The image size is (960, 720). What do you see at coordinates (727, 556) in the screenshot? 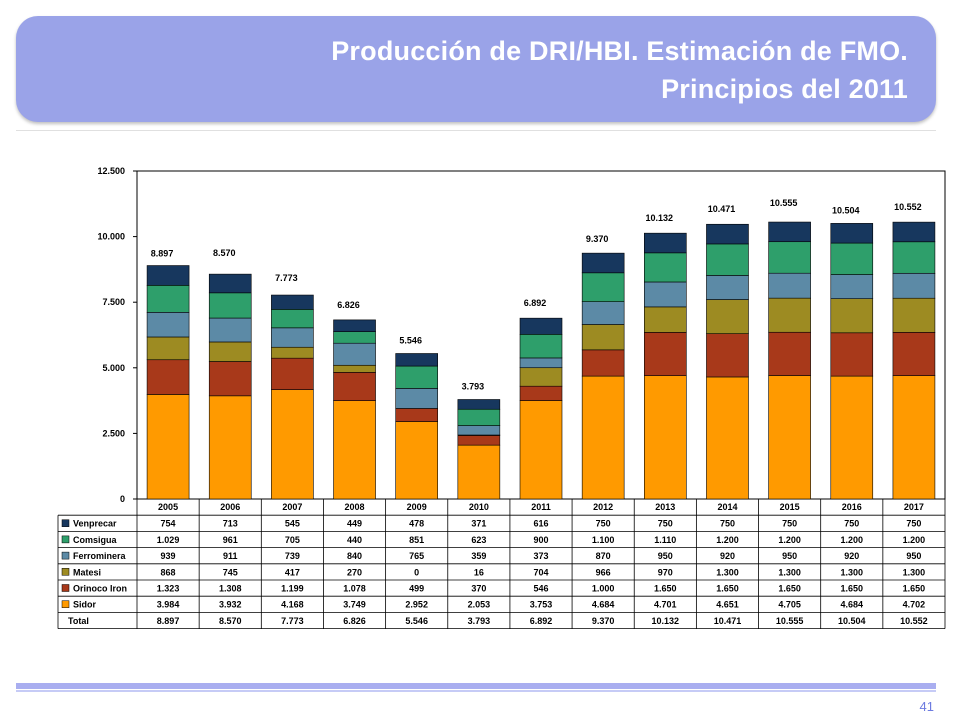
I see `table-cell-value: 920` at bounding box center [727, 556].